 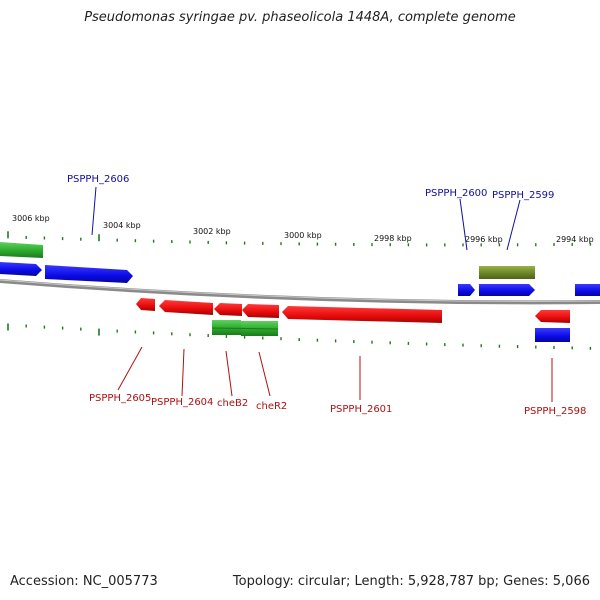 What do you see at coordinates (361, 409) in the screenshot?
I see `gene-label-pspph-2601: PSPPH_2601` at bounding box center [361, 409].